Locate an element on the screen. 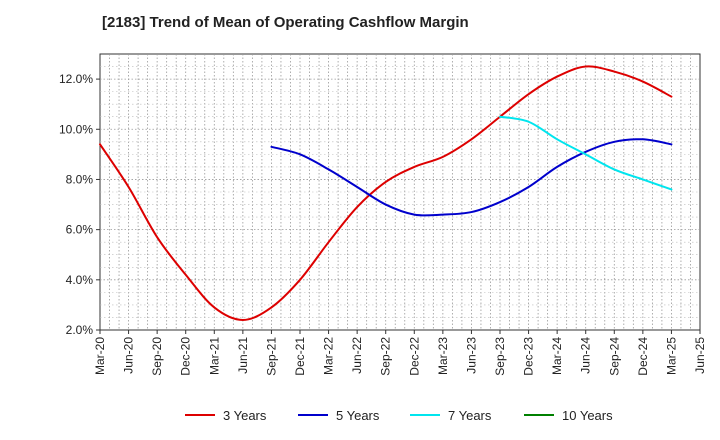 This screenshot has height=440, width=720. x-tick-label: Jun-20 is located at coordinates (129, 355).